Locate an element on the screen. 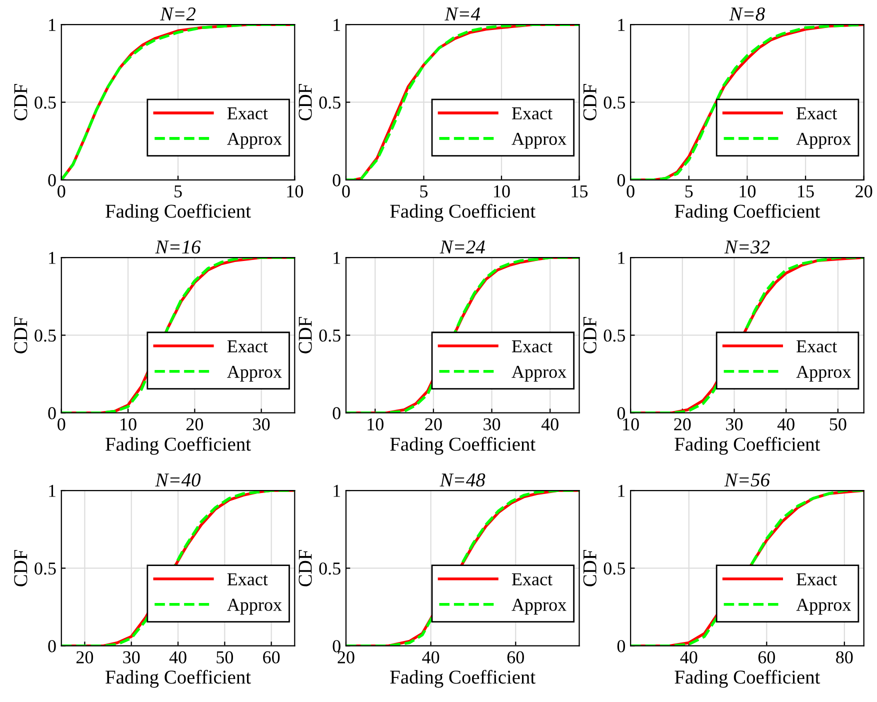 The image size is (877, 702). chart-title: N=24 is located at coordinates (462, 247).